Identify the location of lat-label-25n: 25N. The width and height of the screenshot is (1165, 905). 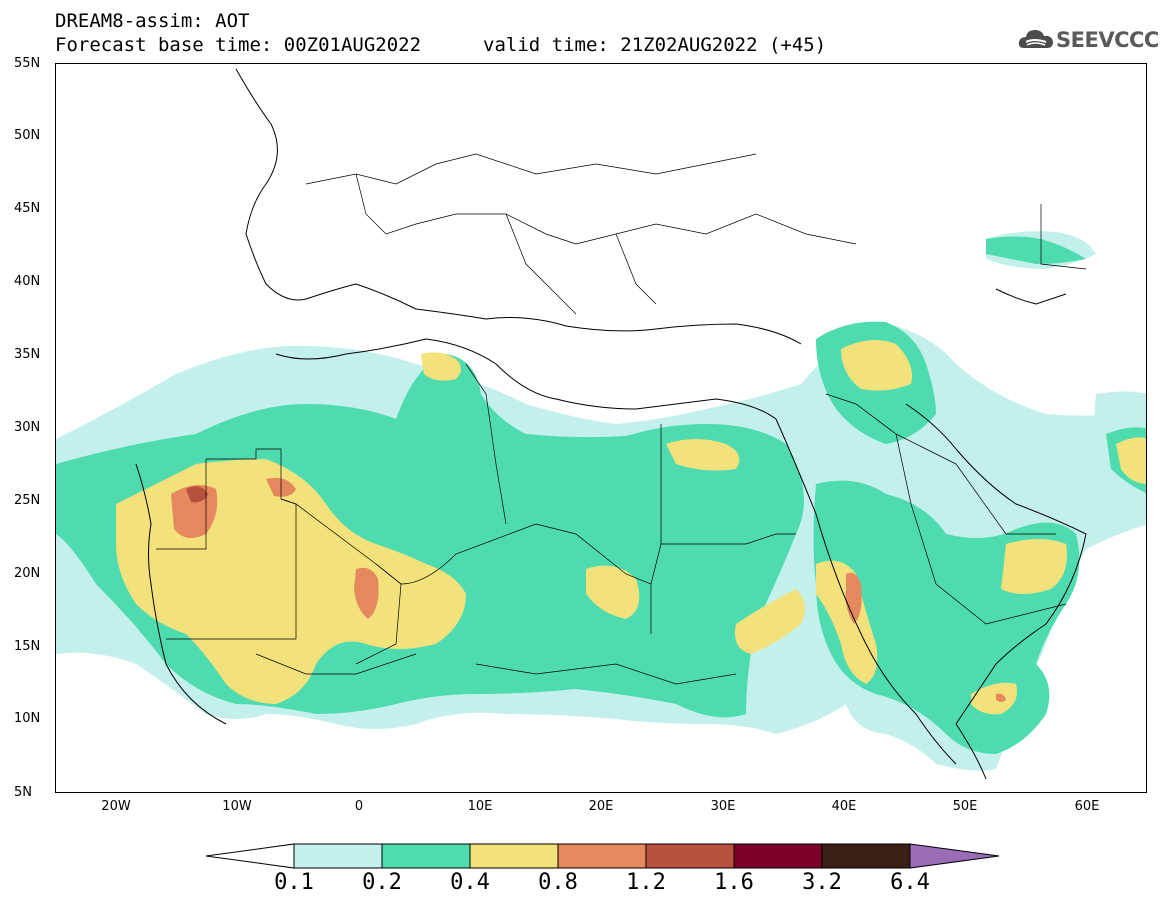
(27, 500).